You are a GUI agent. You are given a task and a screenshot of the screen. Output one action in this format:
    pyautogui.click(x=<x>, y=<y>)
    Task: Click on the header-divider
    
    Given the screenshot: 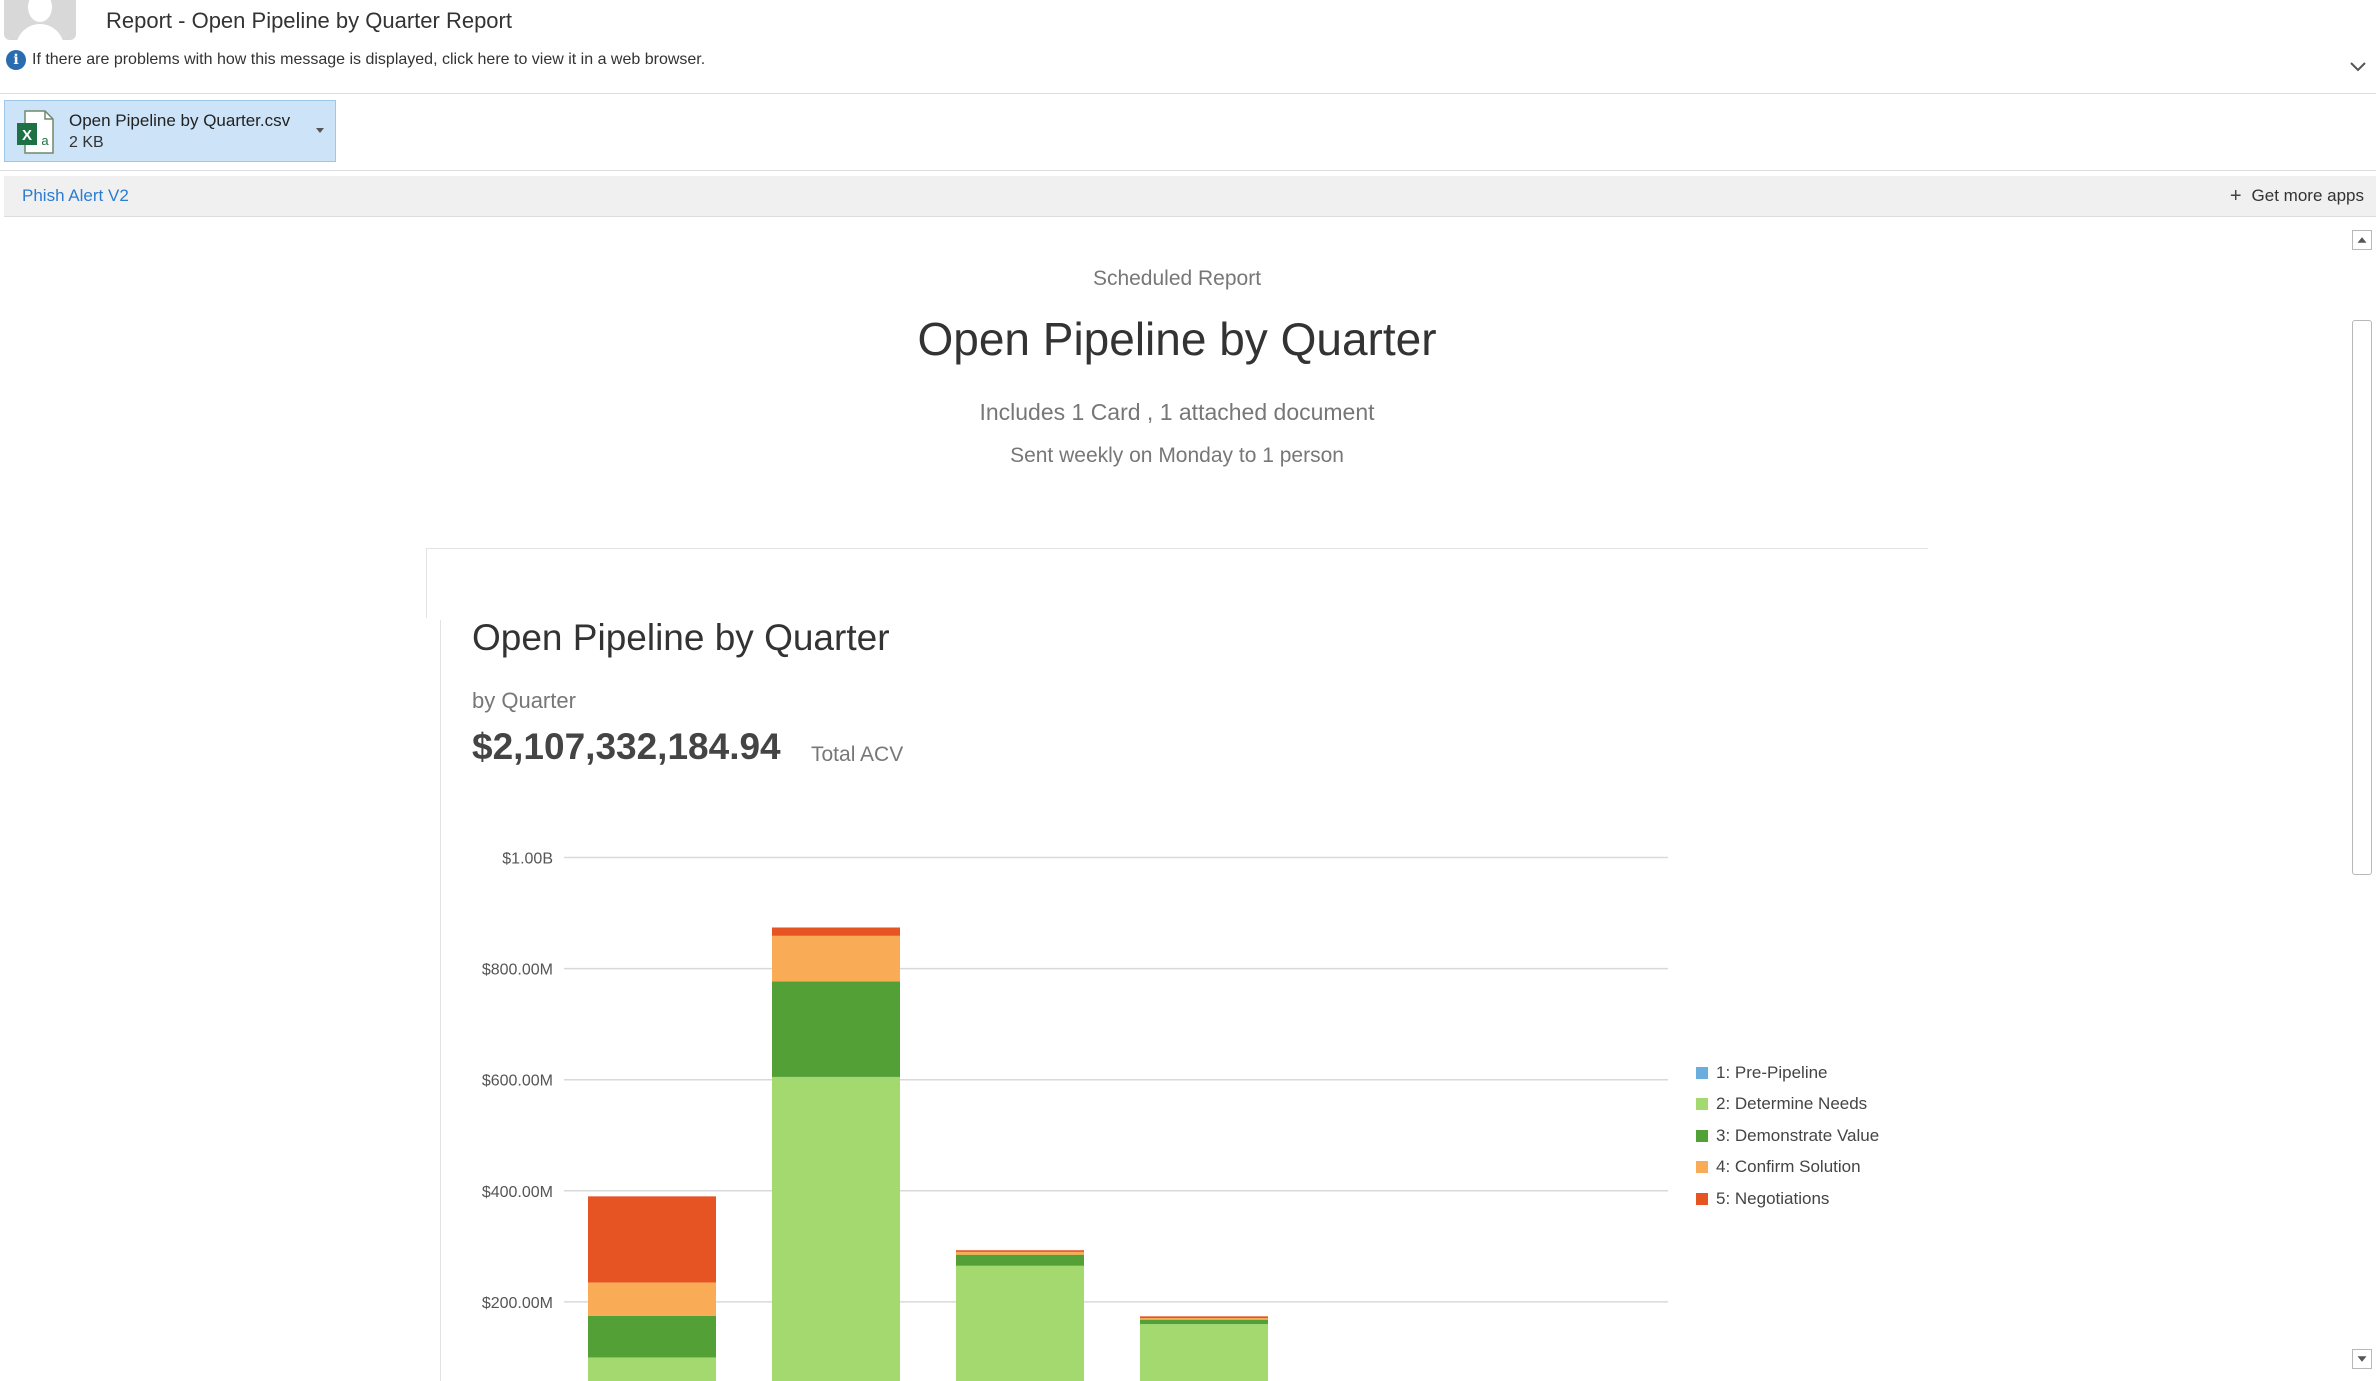 What is the action you would take?
    pyautogui.click(x=1188, y=93)
    